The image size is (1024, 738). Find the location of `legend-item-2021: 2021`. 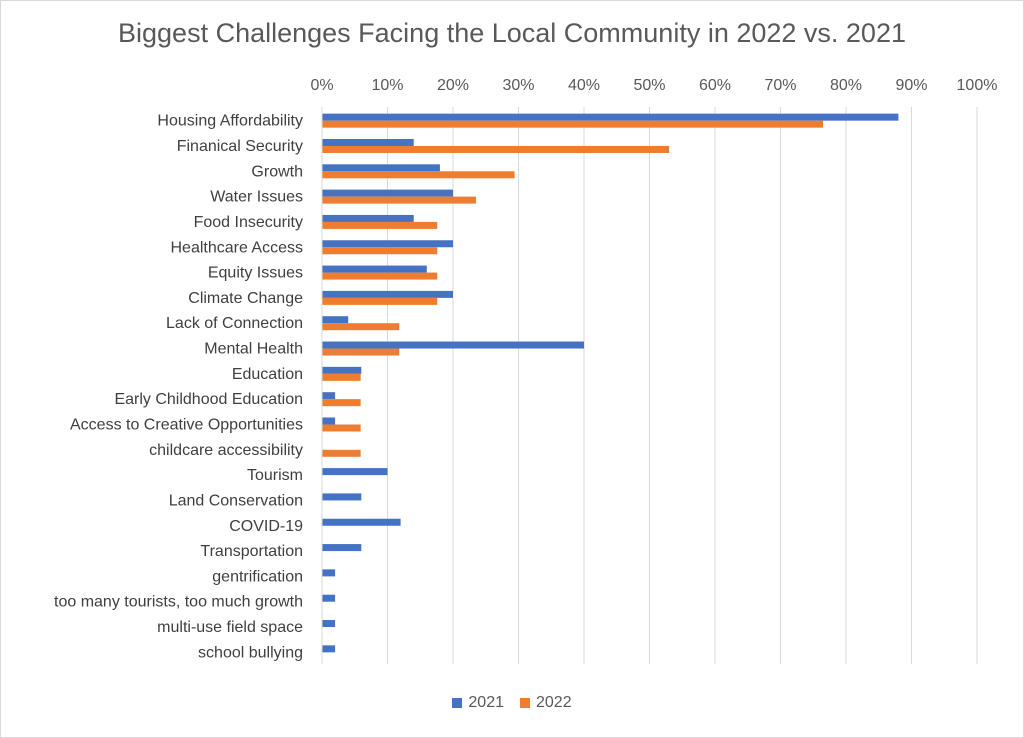

legend-item-2021: 2021 is located at coordinates (478, 703).